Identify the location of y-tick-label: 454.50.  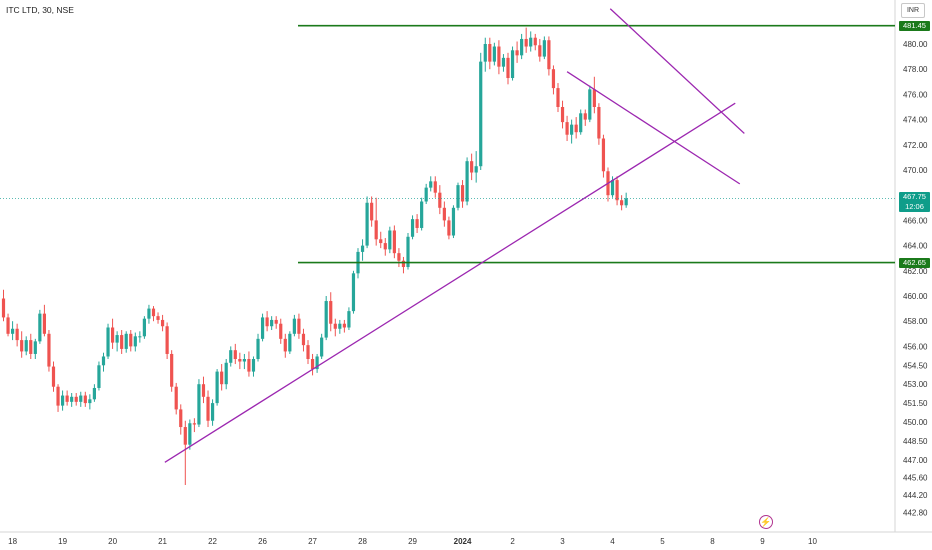
(915, 365).